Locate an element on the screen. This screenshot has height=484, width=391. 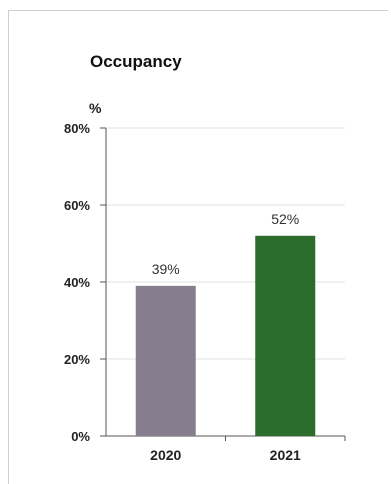
y-tick-label: 0% is located at coordinates (80, 436).